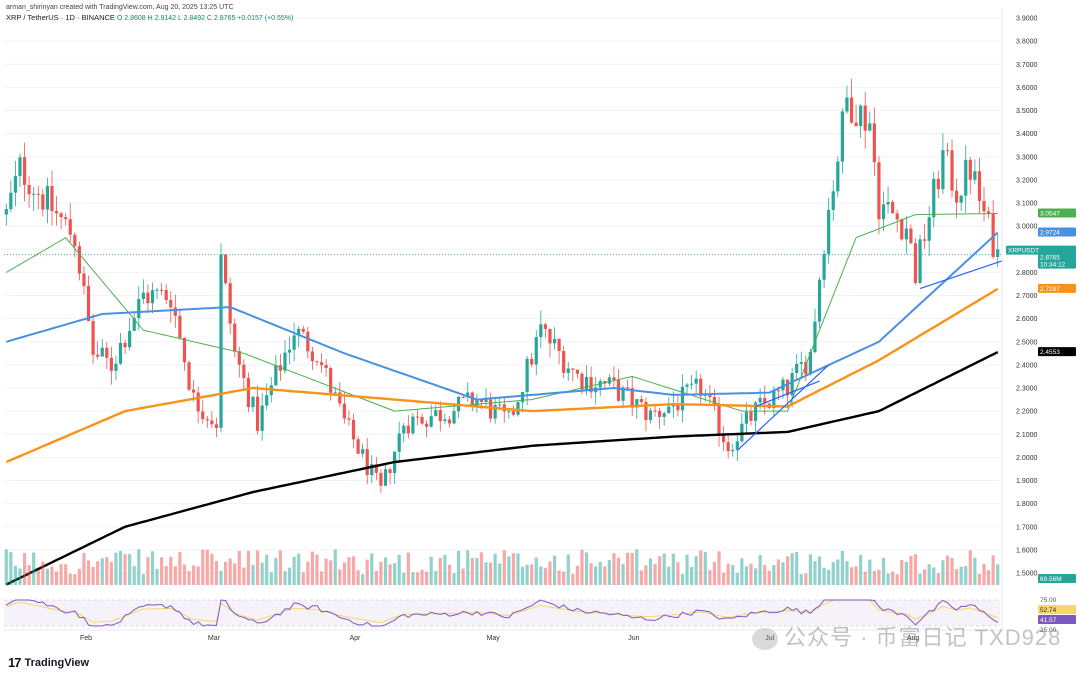  Describe the element at coordinates (48, 662) in the screenshot. I see `tradingview-logo: 17 TradingView` at that location.